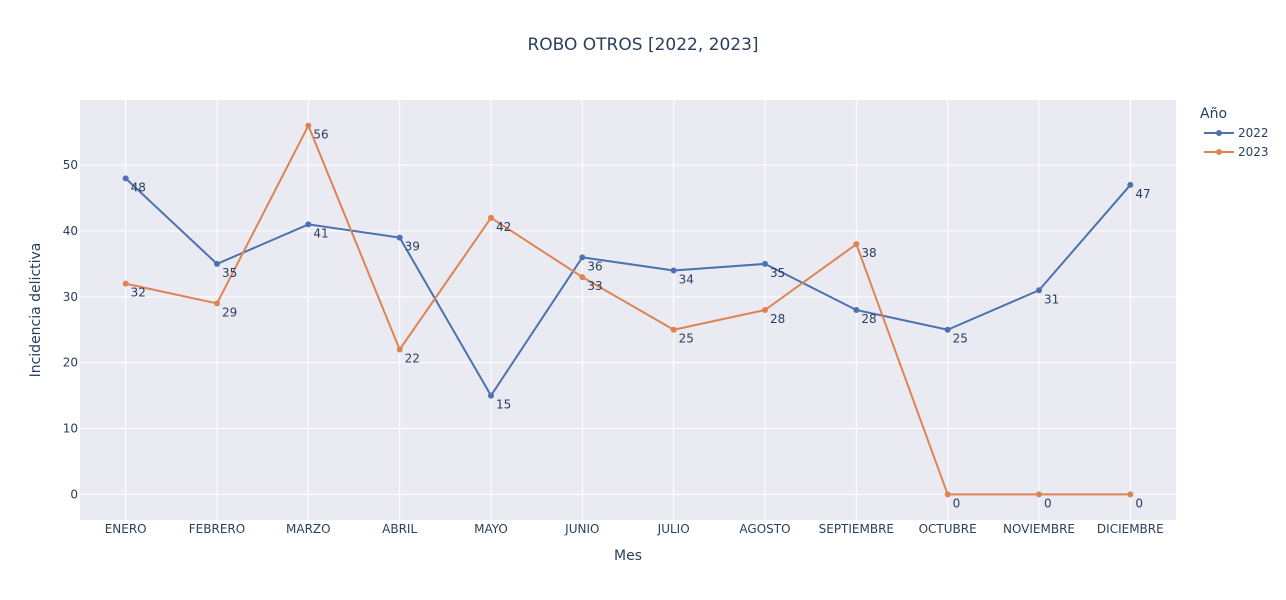 The height and width of the screenshot is (600, 1286). I want to click on data-label-2022: 47, so click(1142, 194).